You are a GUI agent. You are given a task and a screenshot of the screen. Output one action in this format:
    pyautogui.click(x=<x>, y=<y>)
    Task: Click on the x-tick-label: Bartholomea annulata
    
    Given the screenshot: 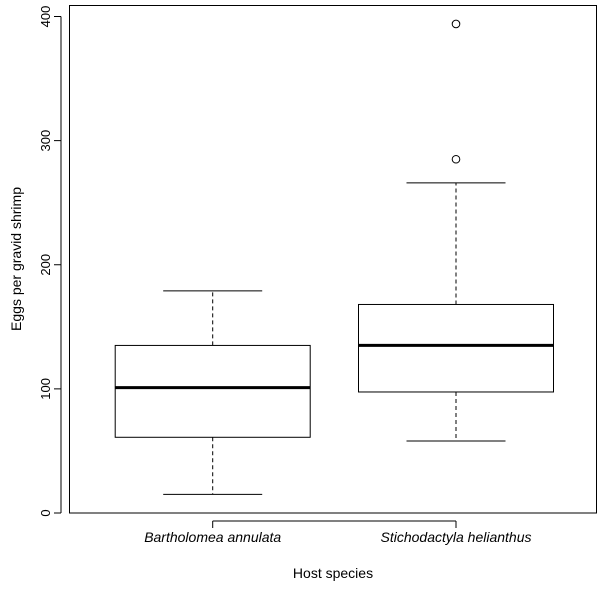 What is the action you would take?
    pyautogui.click(x=212, y=537)
    